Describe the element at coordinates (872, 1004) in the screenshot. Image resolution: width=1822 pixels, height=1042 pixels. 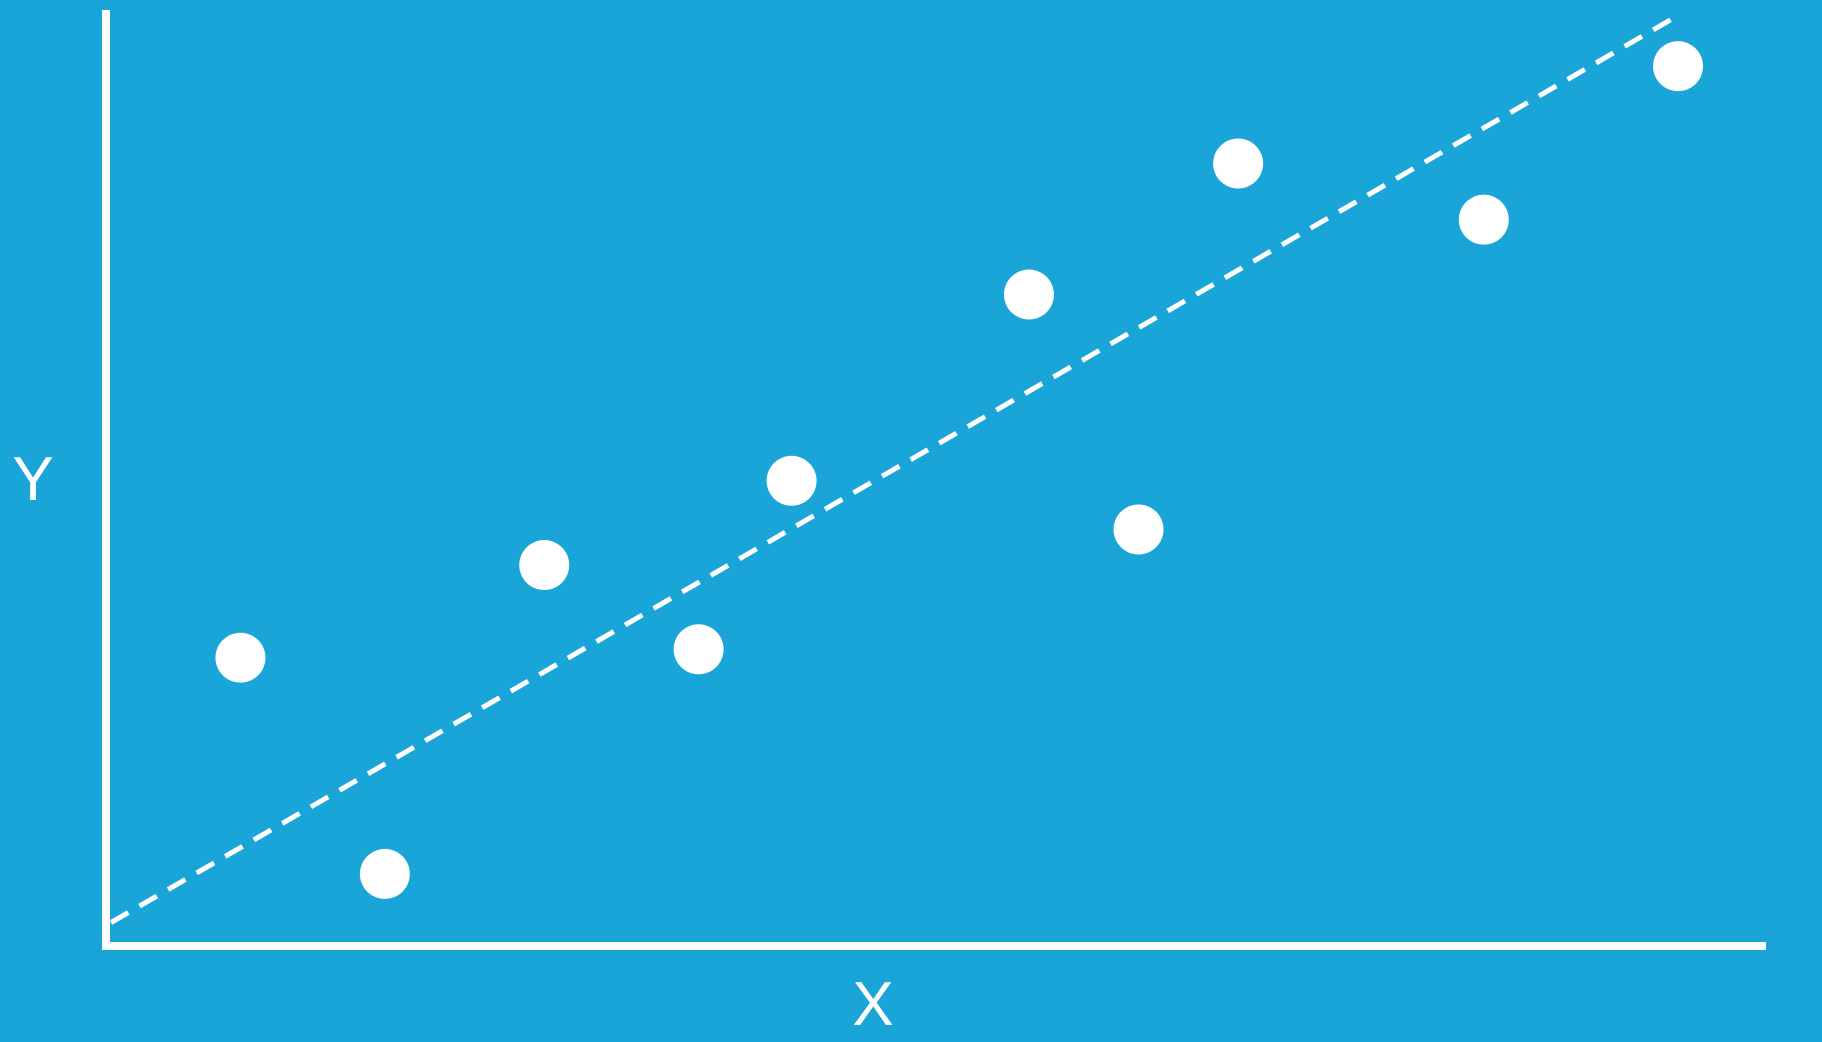
I see `x-axis-label: X` at that location.